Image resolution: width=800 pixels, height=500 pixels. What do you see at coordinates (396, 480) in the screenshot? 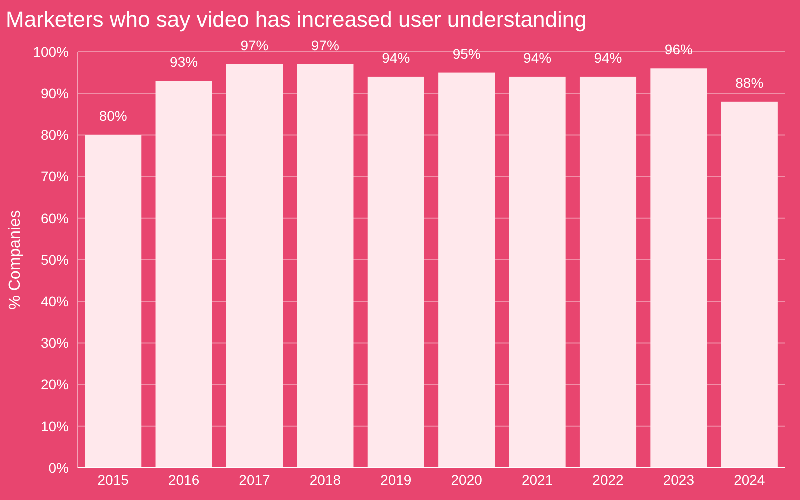
I see `x-tick-label: 2019` at bounding box center [396, 480].